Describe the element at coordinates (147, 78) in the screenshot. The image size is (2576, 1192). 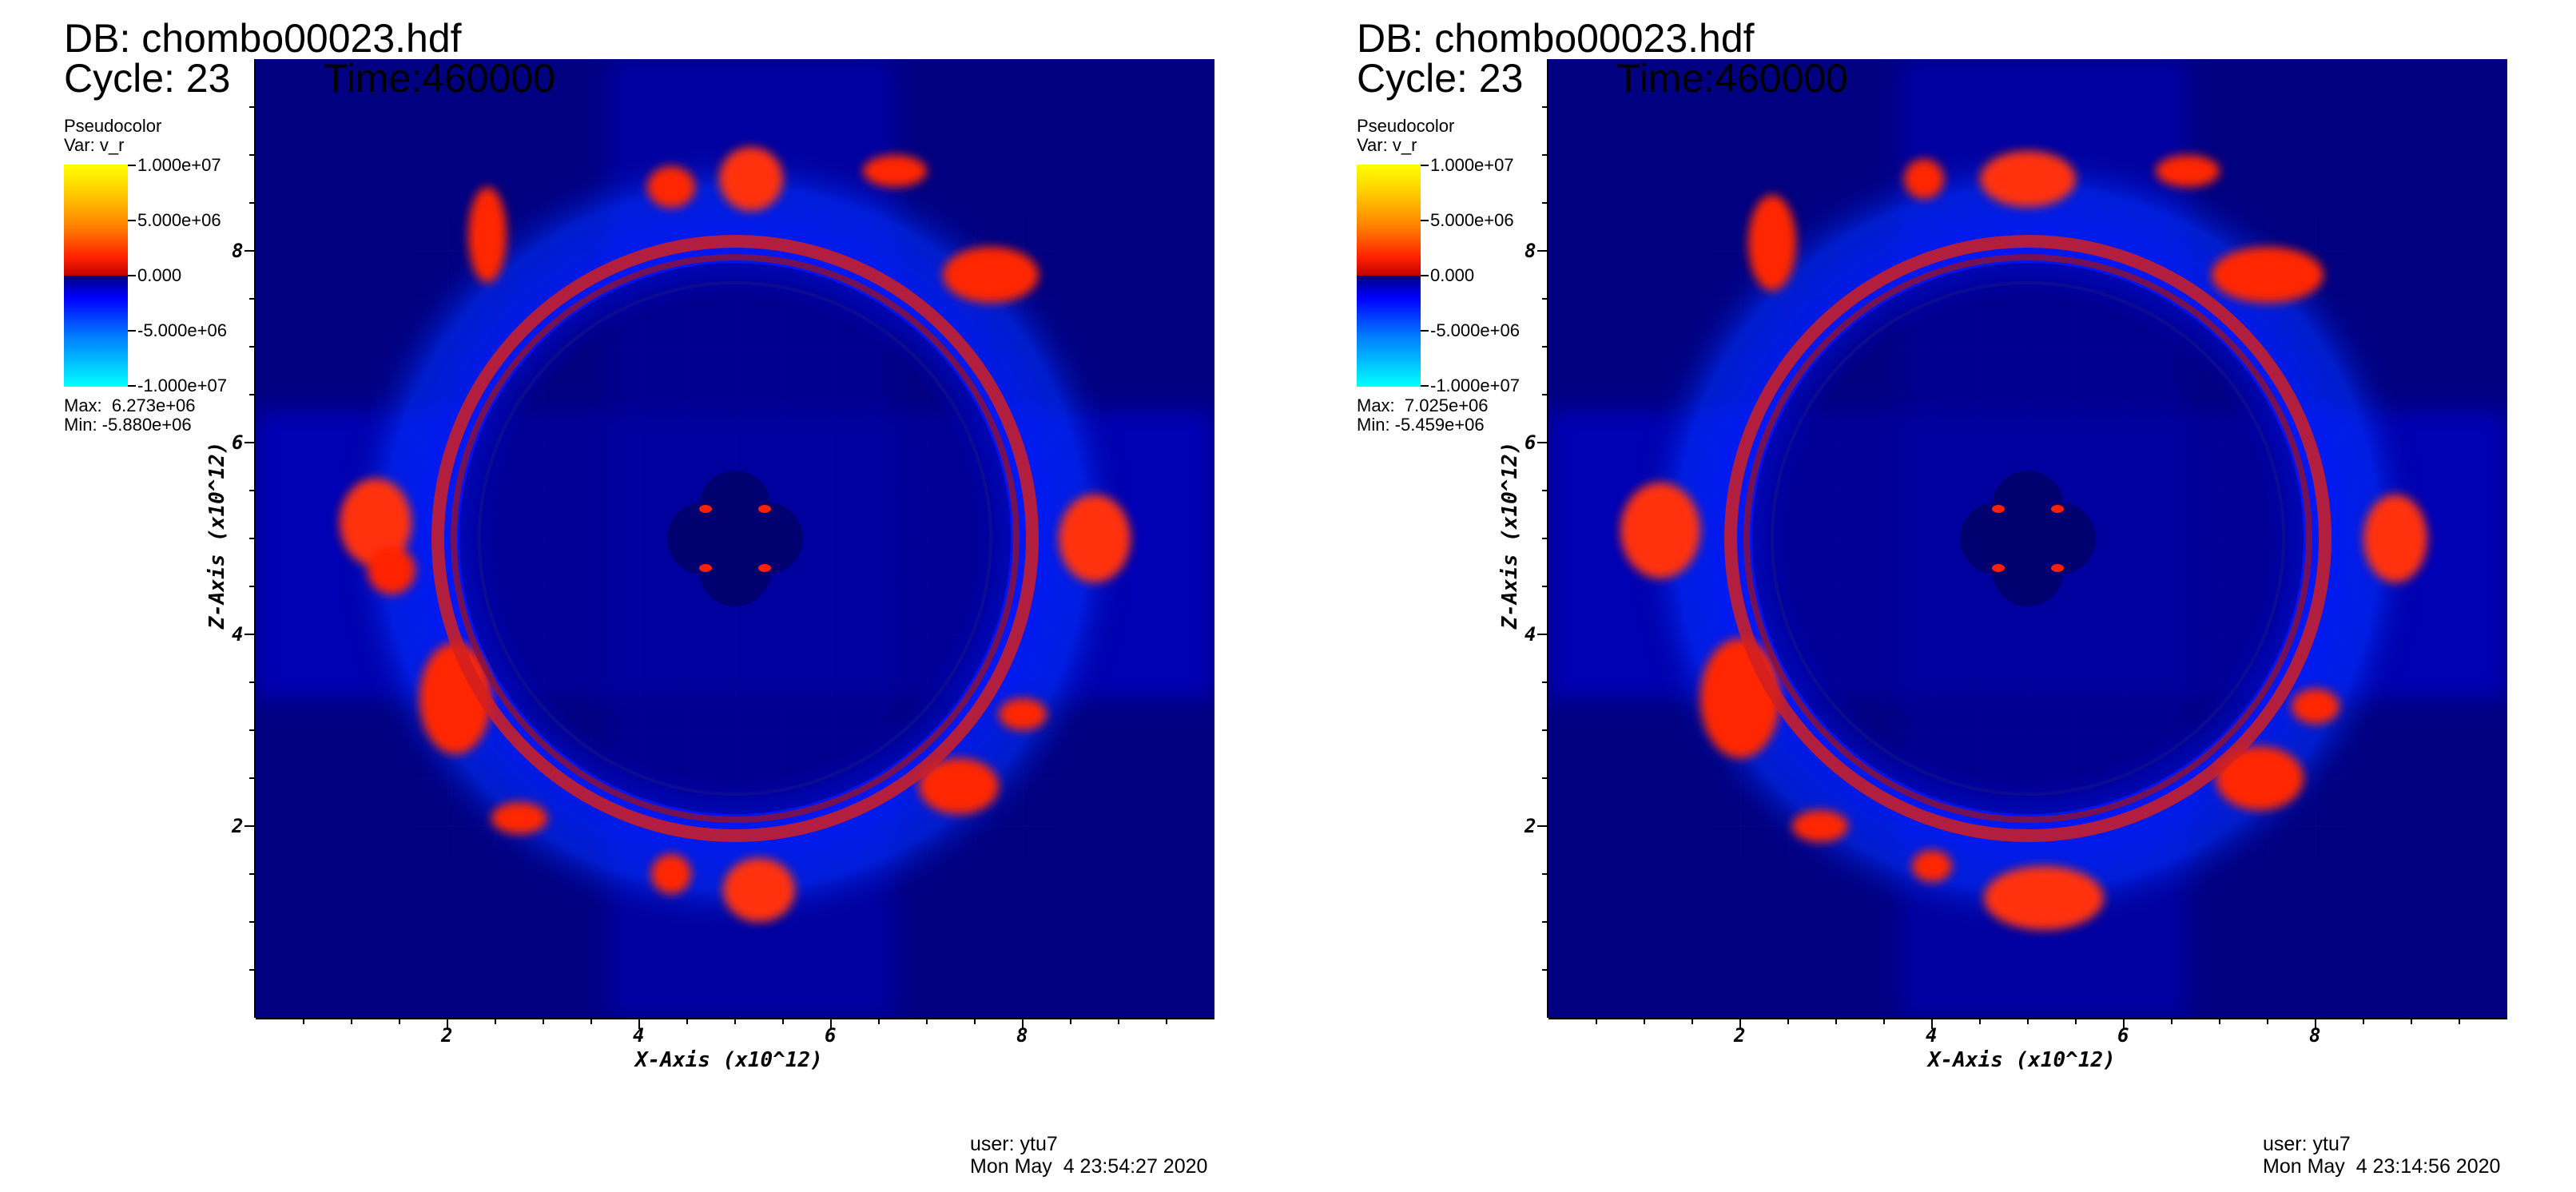
I see `cycle-label: Cycle: 23` at that location.